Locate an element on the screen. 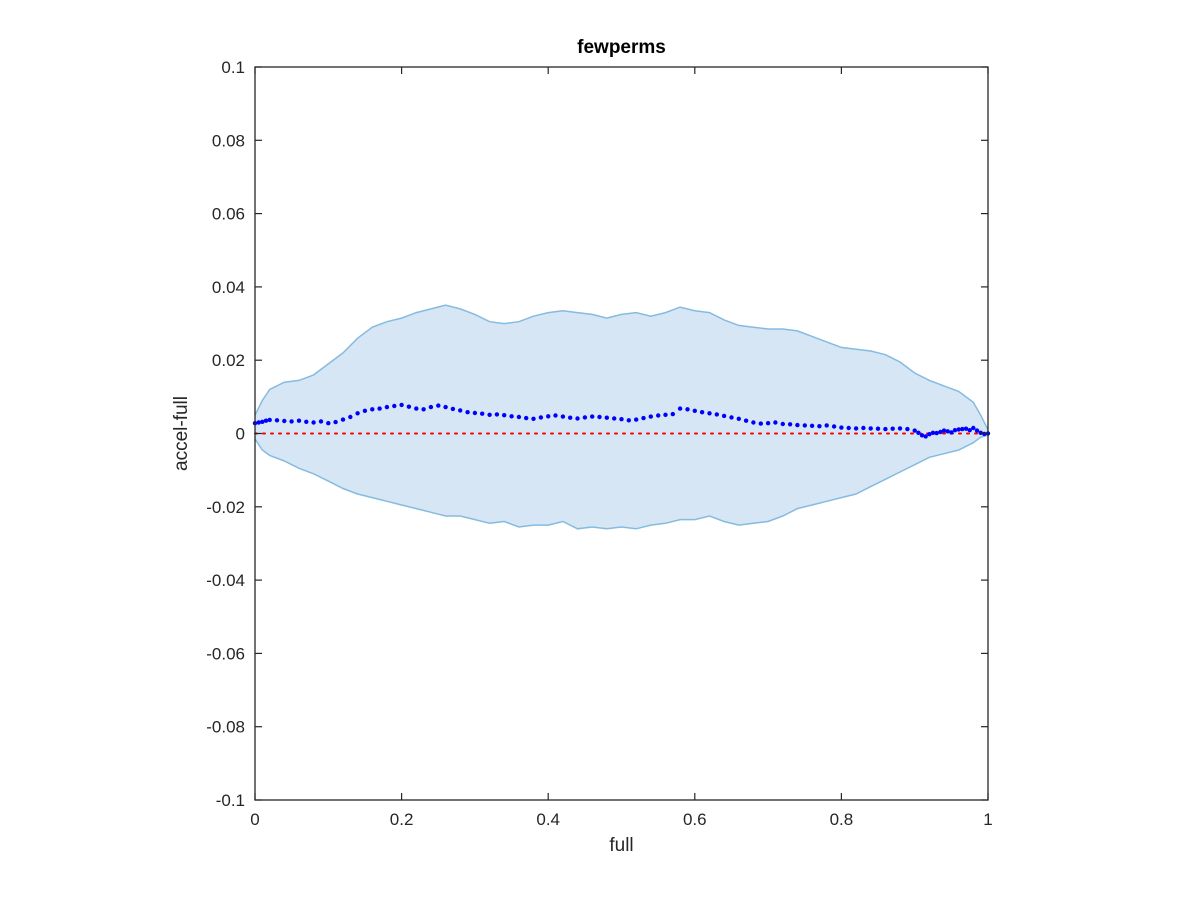  y-axis-label: accel-full is located at coordinates (181, 433).